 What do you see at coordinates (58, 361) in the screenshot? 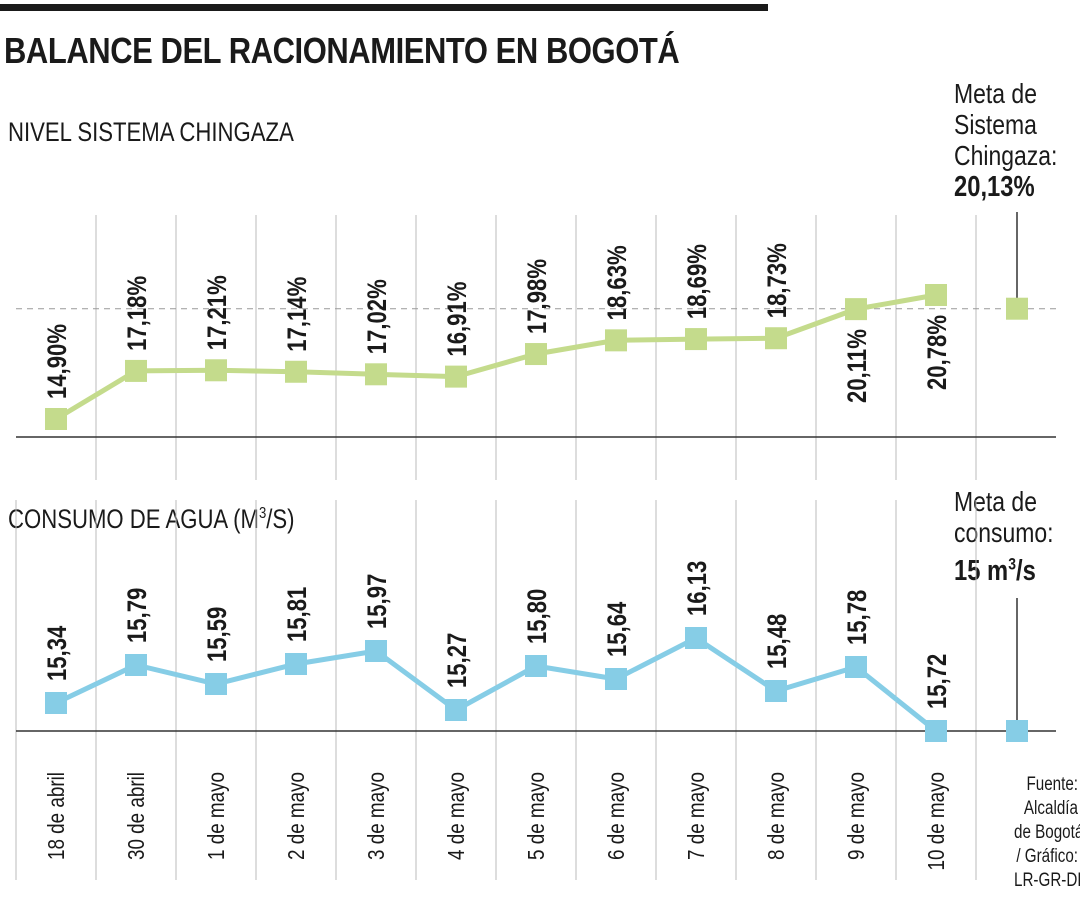
I see `chingaza-value-label: 14,90%` at bounding box center [58, 361].